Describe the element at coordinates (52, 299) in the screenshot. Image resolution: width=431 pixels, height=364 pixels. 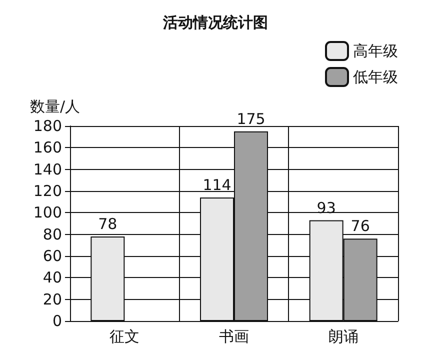
I see `y-tick-label: 20` at that location.